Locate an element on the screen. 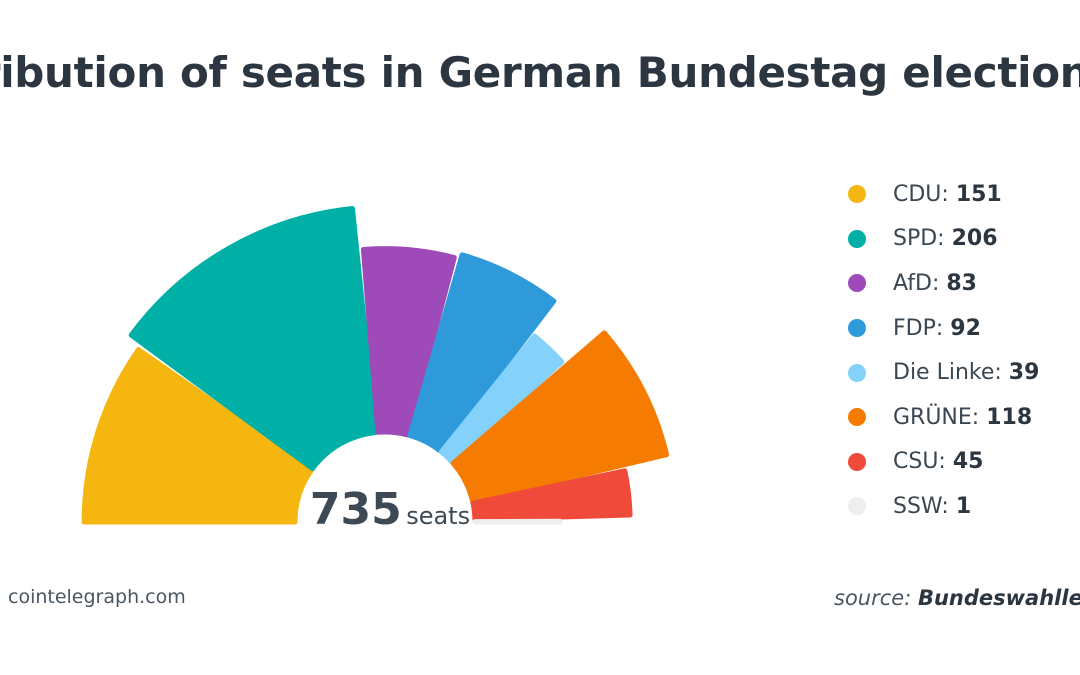 The image size is (1080, 675). legend-label: AfD: 83 is located at coordinates (935, 283).